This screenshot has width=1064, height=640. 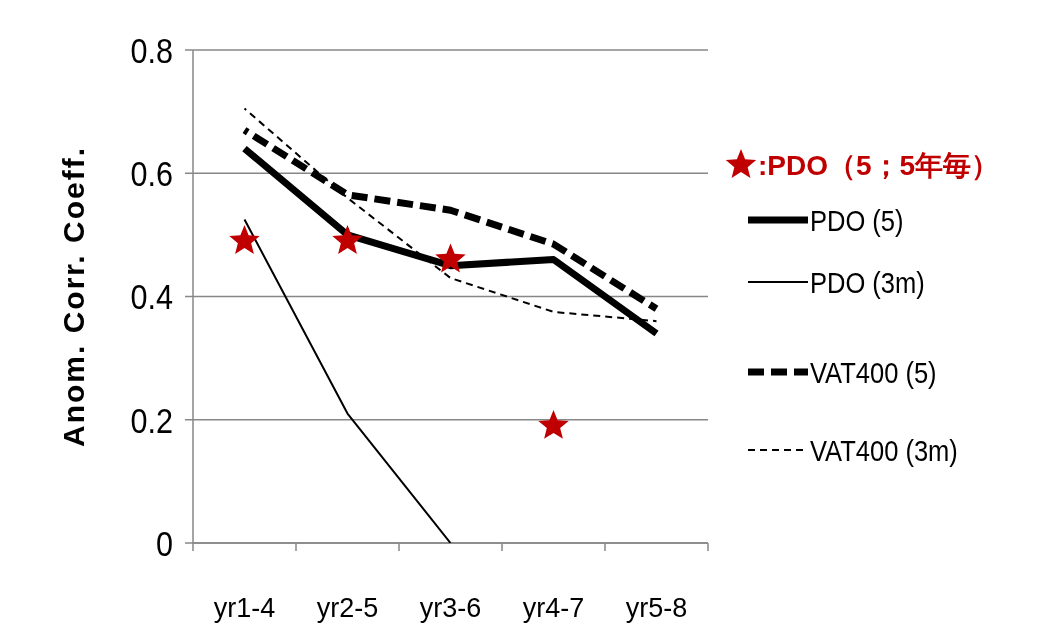 I want to click on y-tick-label: 0.8, so click(x=151, y=50).